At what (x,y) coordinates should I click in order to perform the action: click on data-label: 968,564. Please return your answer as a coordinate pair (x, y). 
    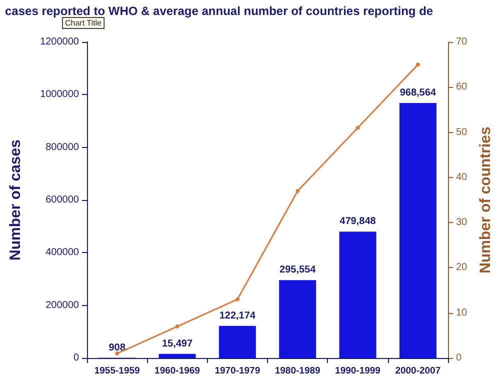
    Looking at the image, I should click on (418, 92).